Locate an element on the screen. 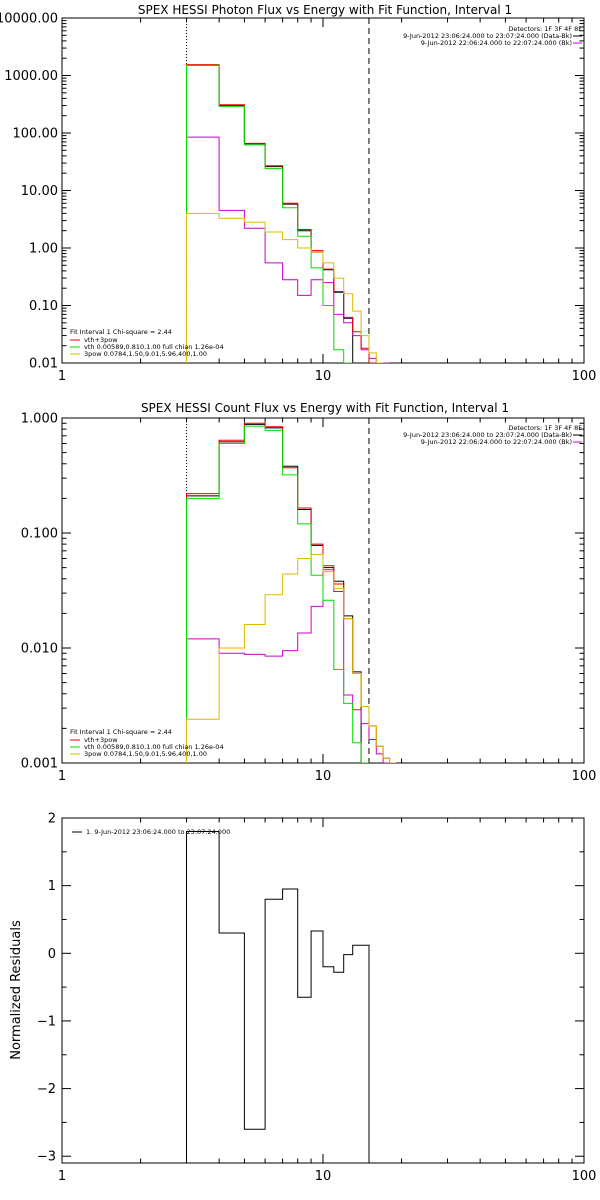 This screenshot has width=600, height=1200. photon-series-data-bk is located at coordinates (270, 213).